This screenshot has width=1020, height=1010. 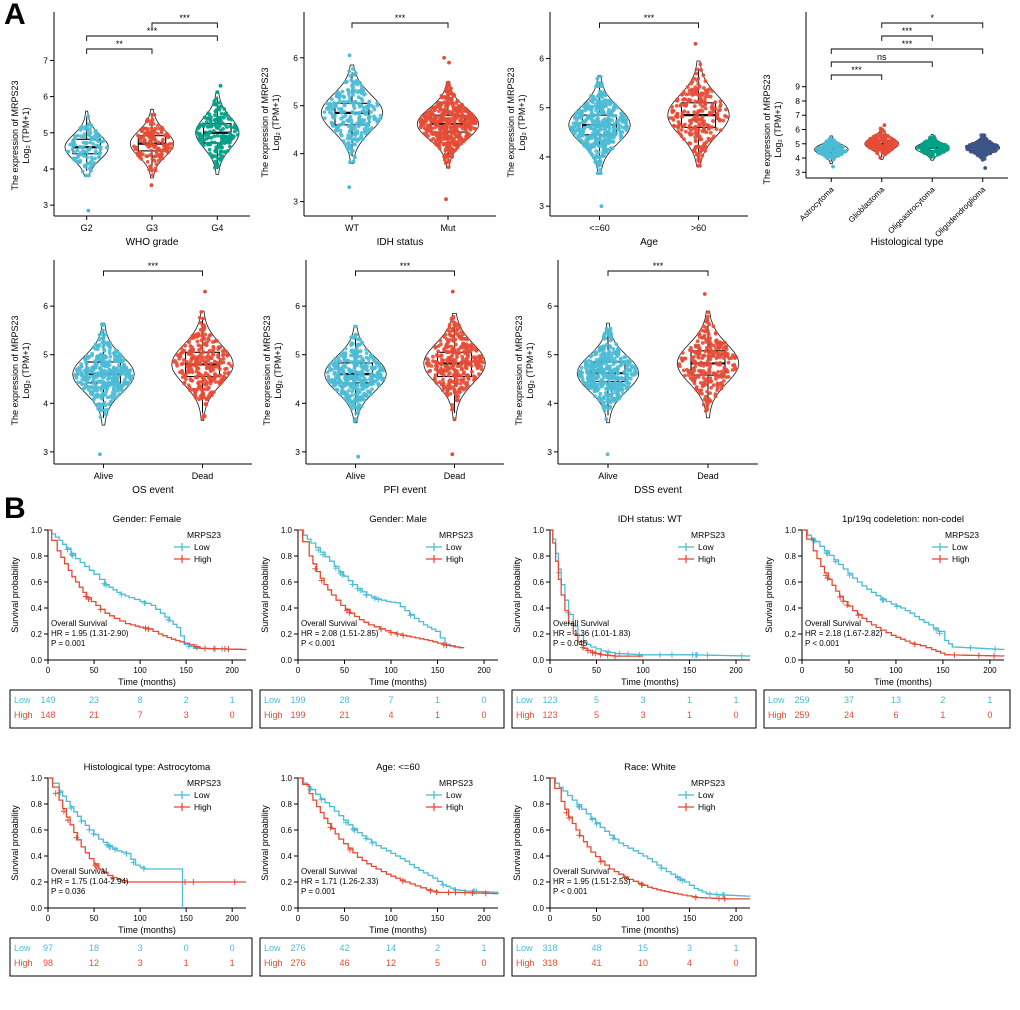 I want to click on svg-text: Gender: Female, so click(x=147, y=519).